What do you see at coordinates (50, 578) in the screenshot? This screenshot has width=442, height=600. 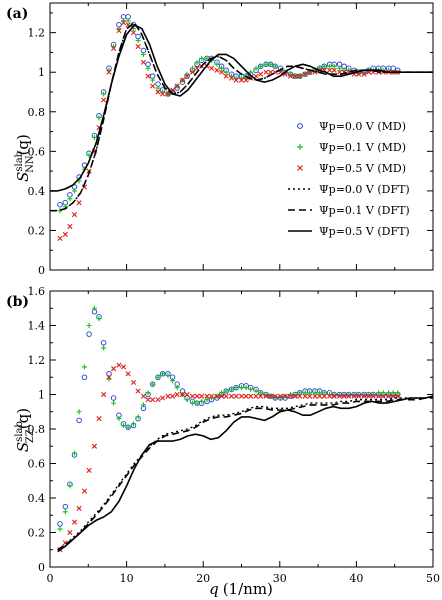 I see `x-tick-label: 0` at bounding box center [50, 578].